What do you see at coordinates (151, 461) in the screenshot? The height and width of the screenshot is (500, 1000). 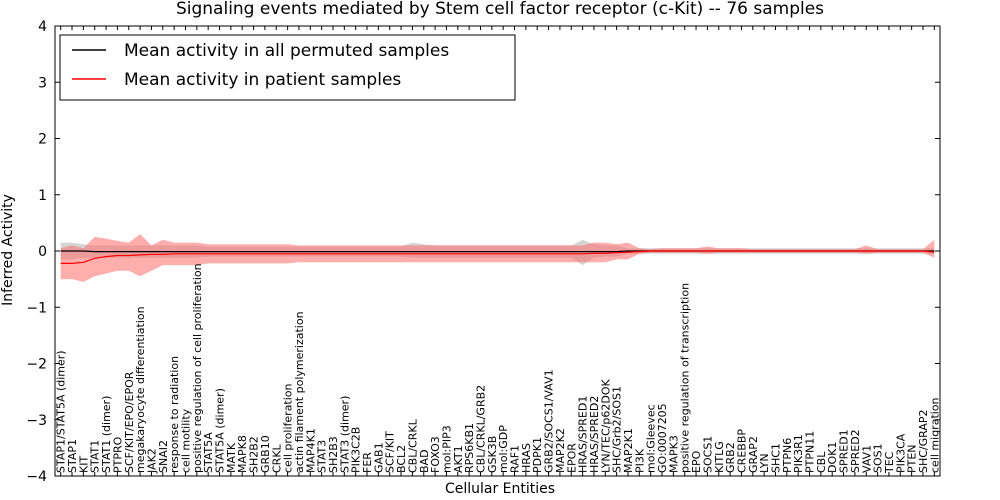 I see `x-category-label: JAK2` at bounding box center [151, 461].